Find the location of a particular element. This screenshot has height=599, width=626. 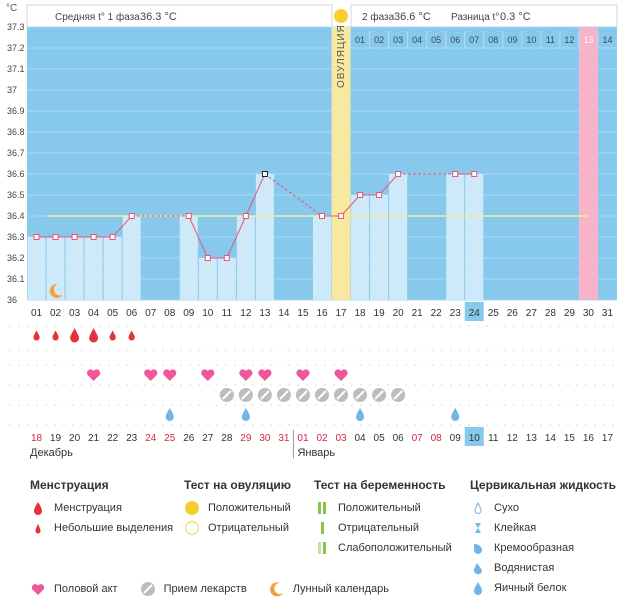

legend-title: Тест на беременность is located at coordinates (380, 485).